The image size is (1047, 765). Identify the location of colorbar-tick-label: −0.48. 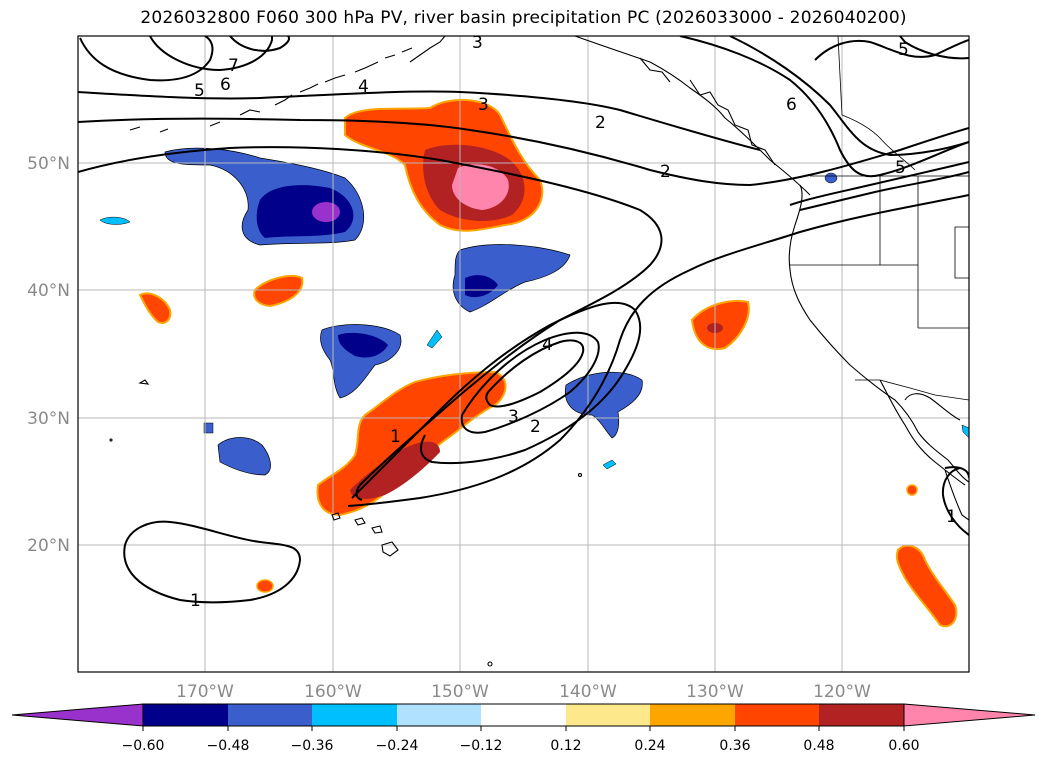
(228, 746).